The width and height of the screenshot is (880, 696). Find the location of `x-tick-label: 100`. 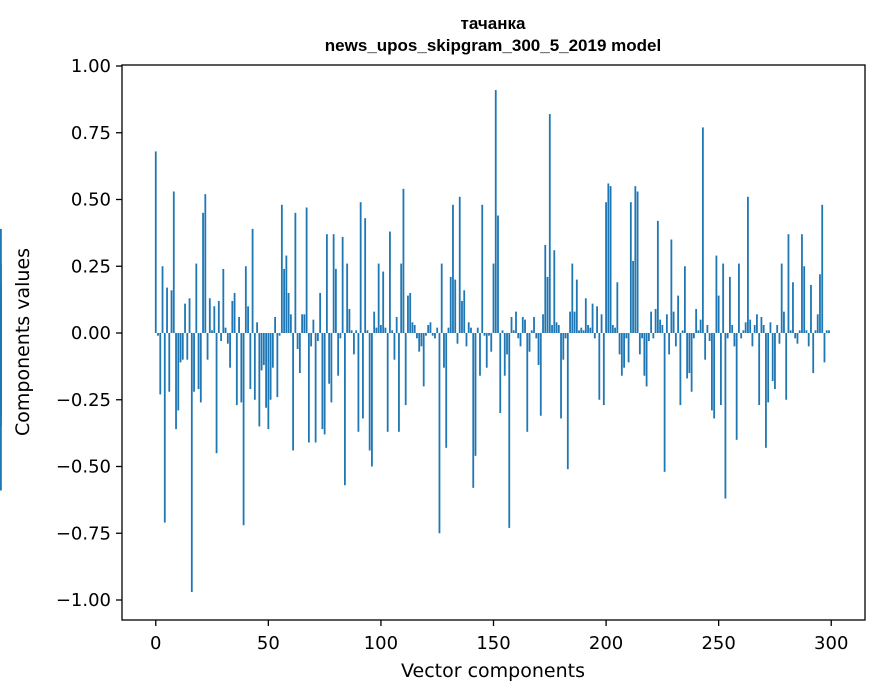

x-tick-label: 100 is located at coordinates (381, 643).